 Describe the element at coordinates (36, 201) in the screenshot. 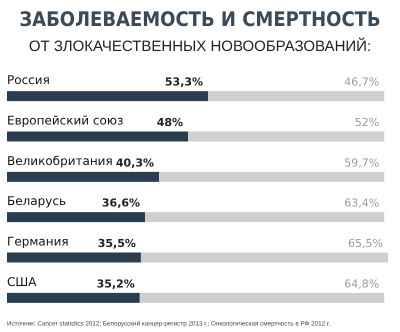

I see `y-tick-label: Беларусь` at that location.